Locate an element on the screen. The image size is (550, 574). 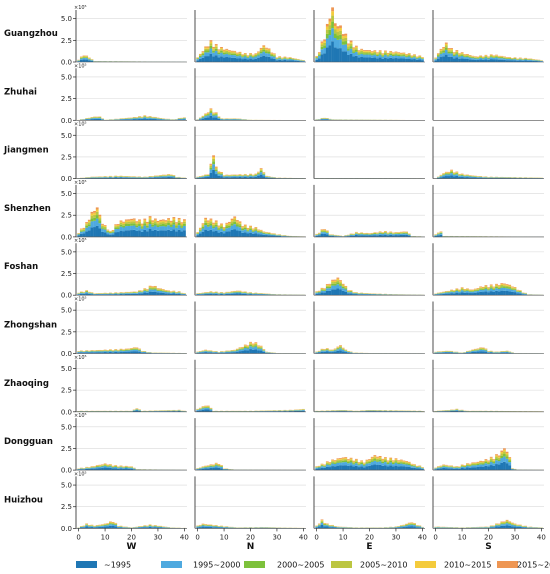
y-tick-label: 2.5 is located at coordinates (66, 99).